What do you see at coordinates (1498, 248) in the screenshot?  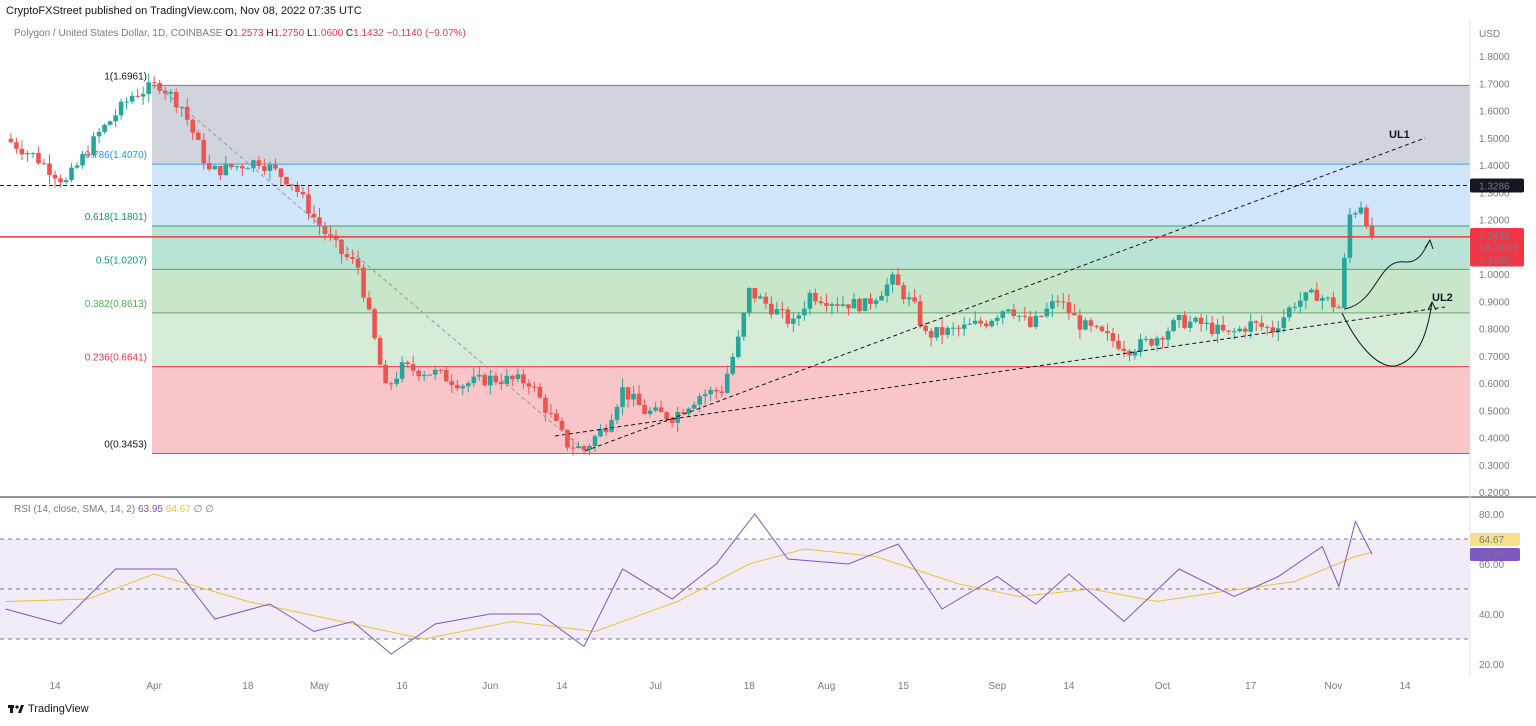 I see `countdown-text: 16:24:37` at bounding box center [1498, 248].